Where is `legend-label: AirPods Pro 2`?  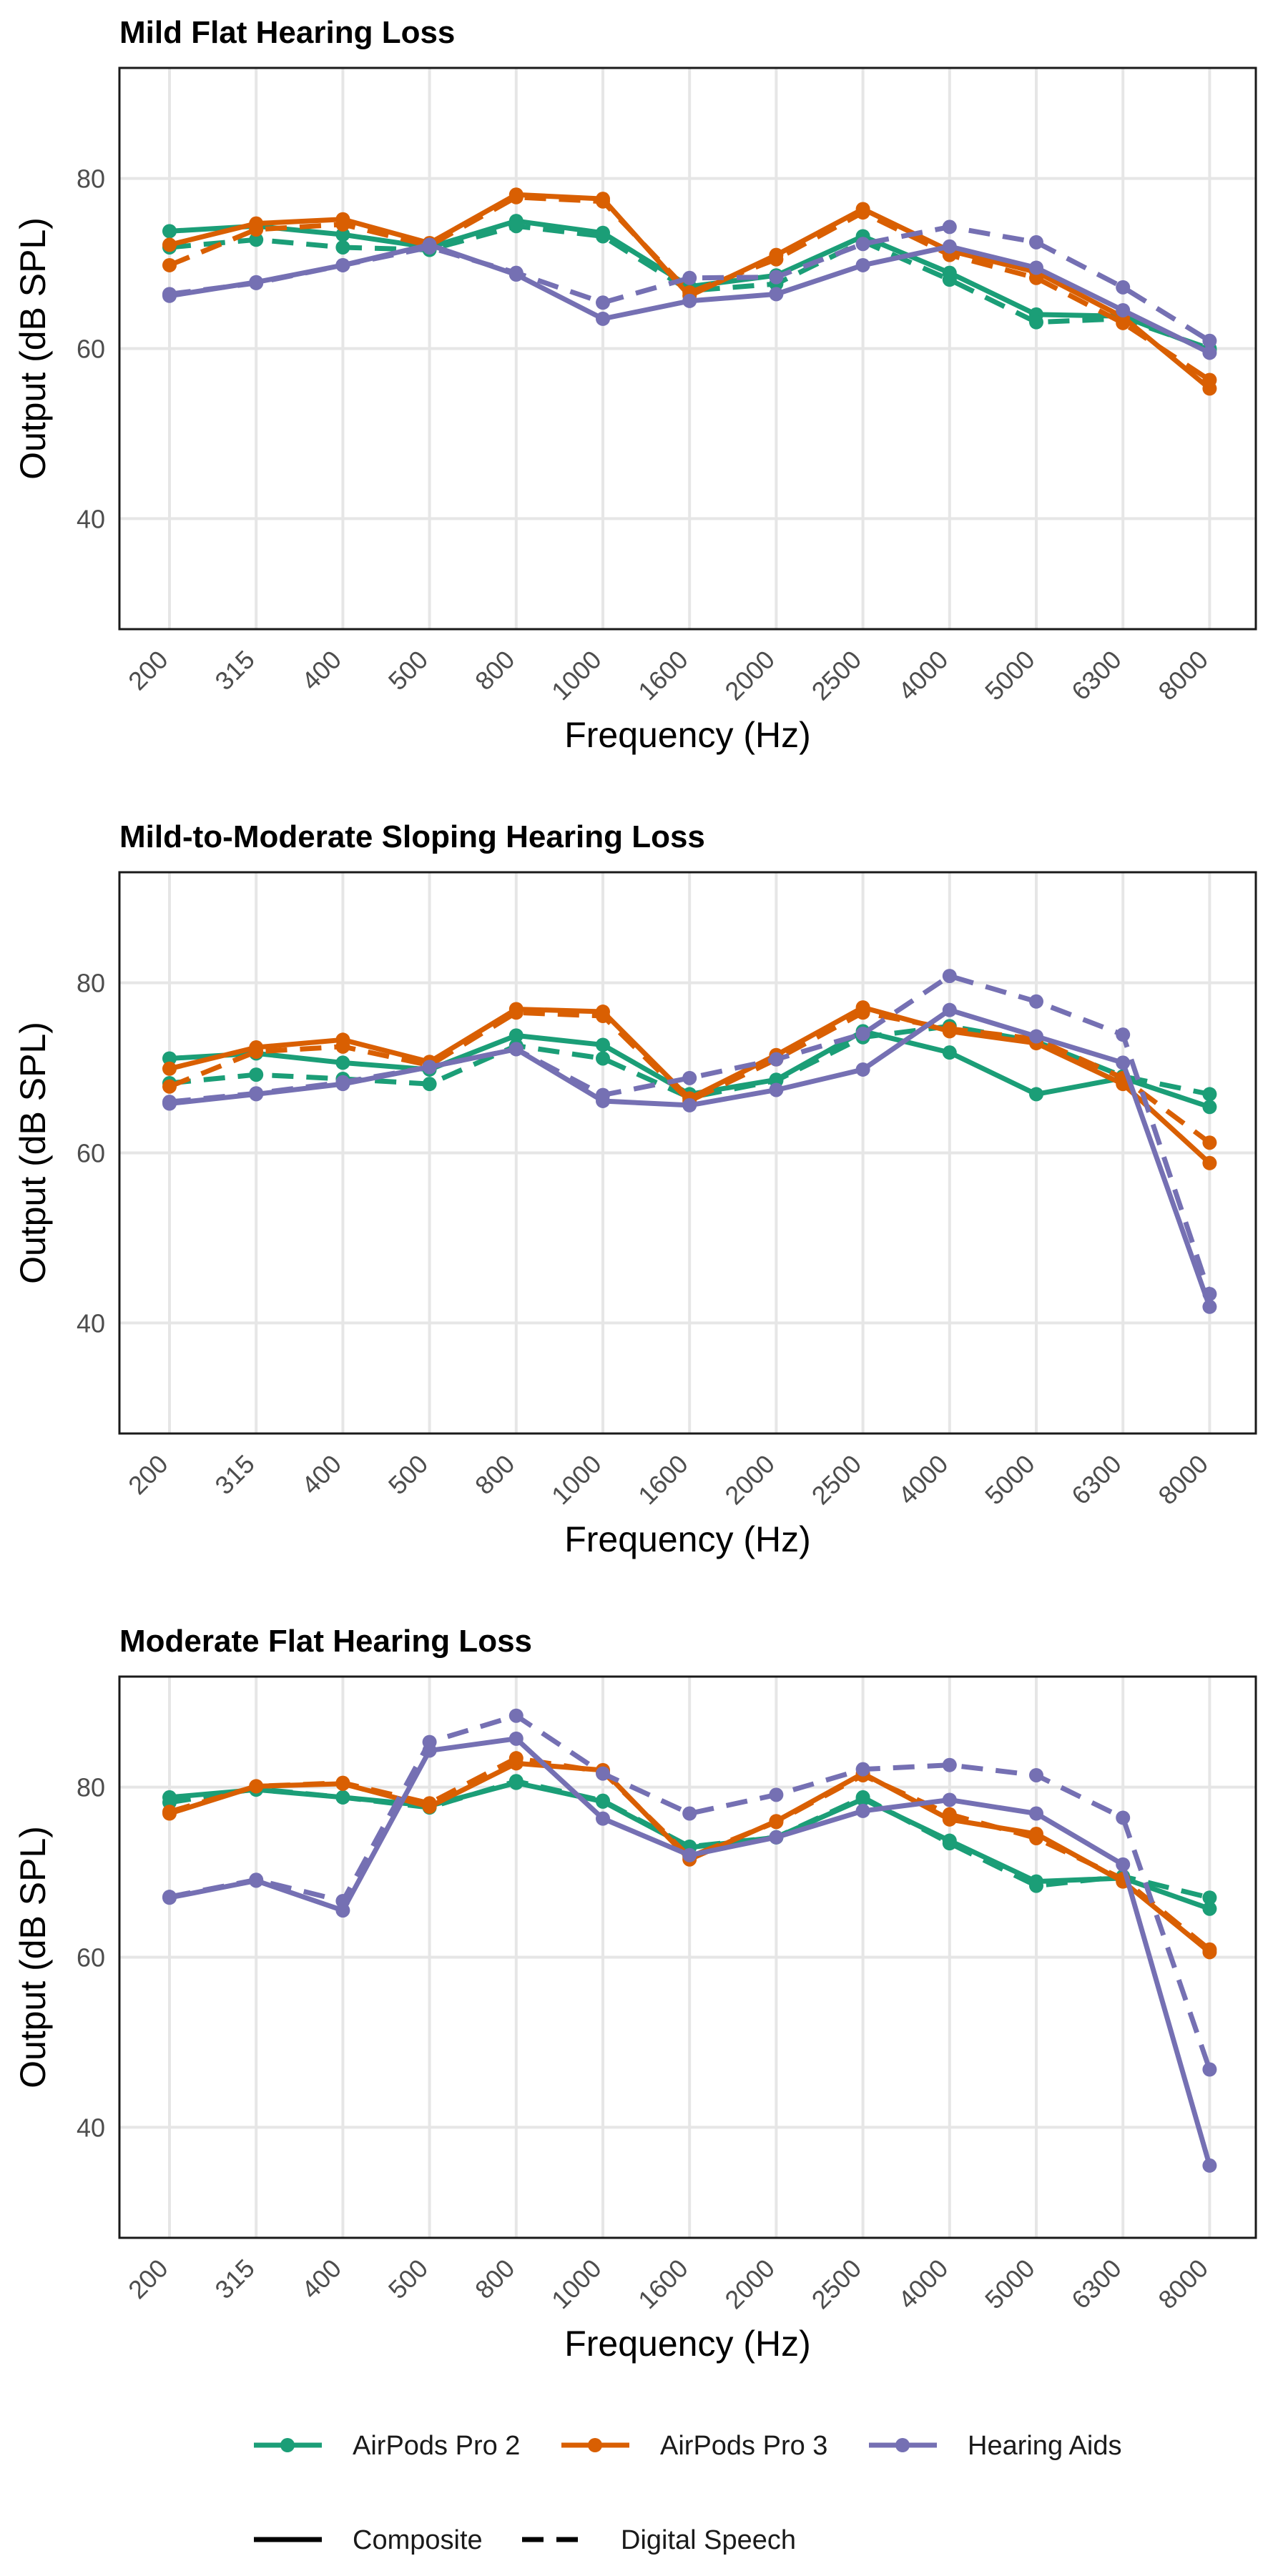 legend-label: AirPods Pro 2 is located at coordinates (437, 2446).